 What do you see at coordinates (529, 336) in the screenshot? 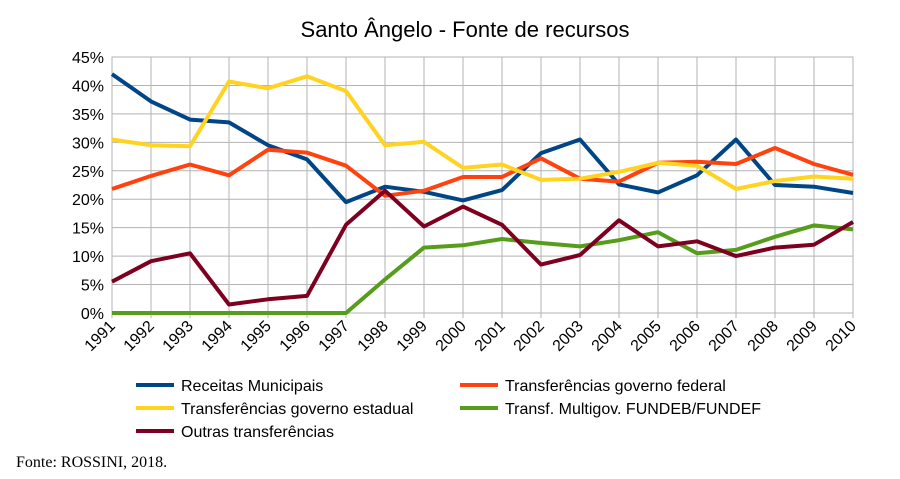
I see `x-tick-label: 2002` at bounding box center [529, 336].